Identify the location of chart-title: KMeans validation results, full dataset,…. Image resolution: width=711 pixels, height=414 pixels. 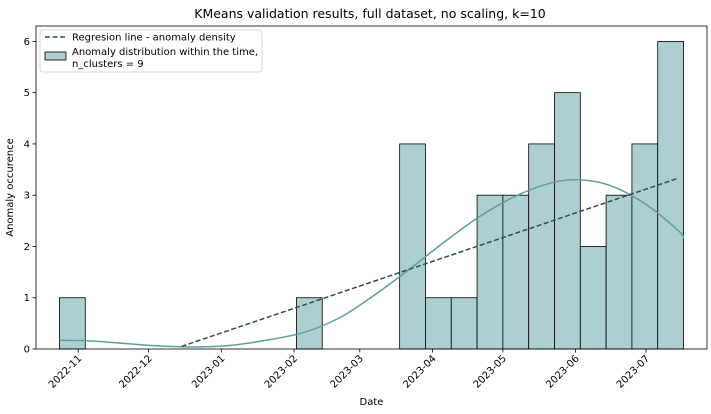
(370, 13).